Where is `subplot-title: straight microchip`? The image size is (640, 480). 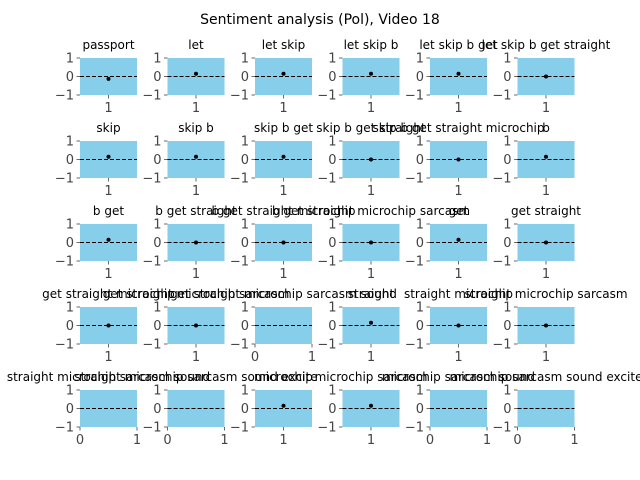 subplot-title: straight microchip is located at coordinates (458, 294).